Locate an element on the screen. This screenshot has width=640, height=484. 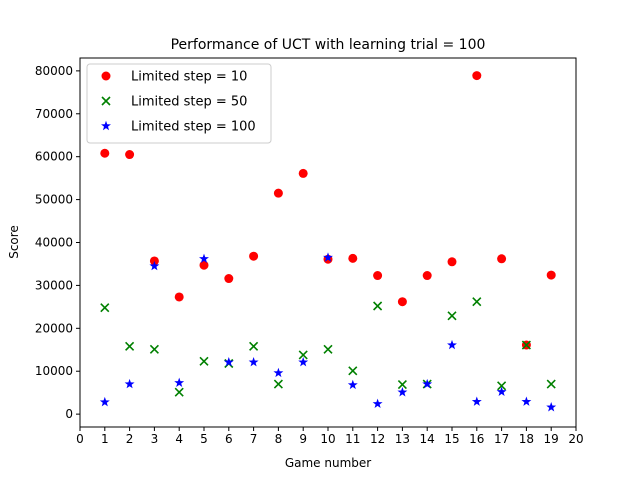
x-tick-label: 12 is located at coordinates (377, 439).